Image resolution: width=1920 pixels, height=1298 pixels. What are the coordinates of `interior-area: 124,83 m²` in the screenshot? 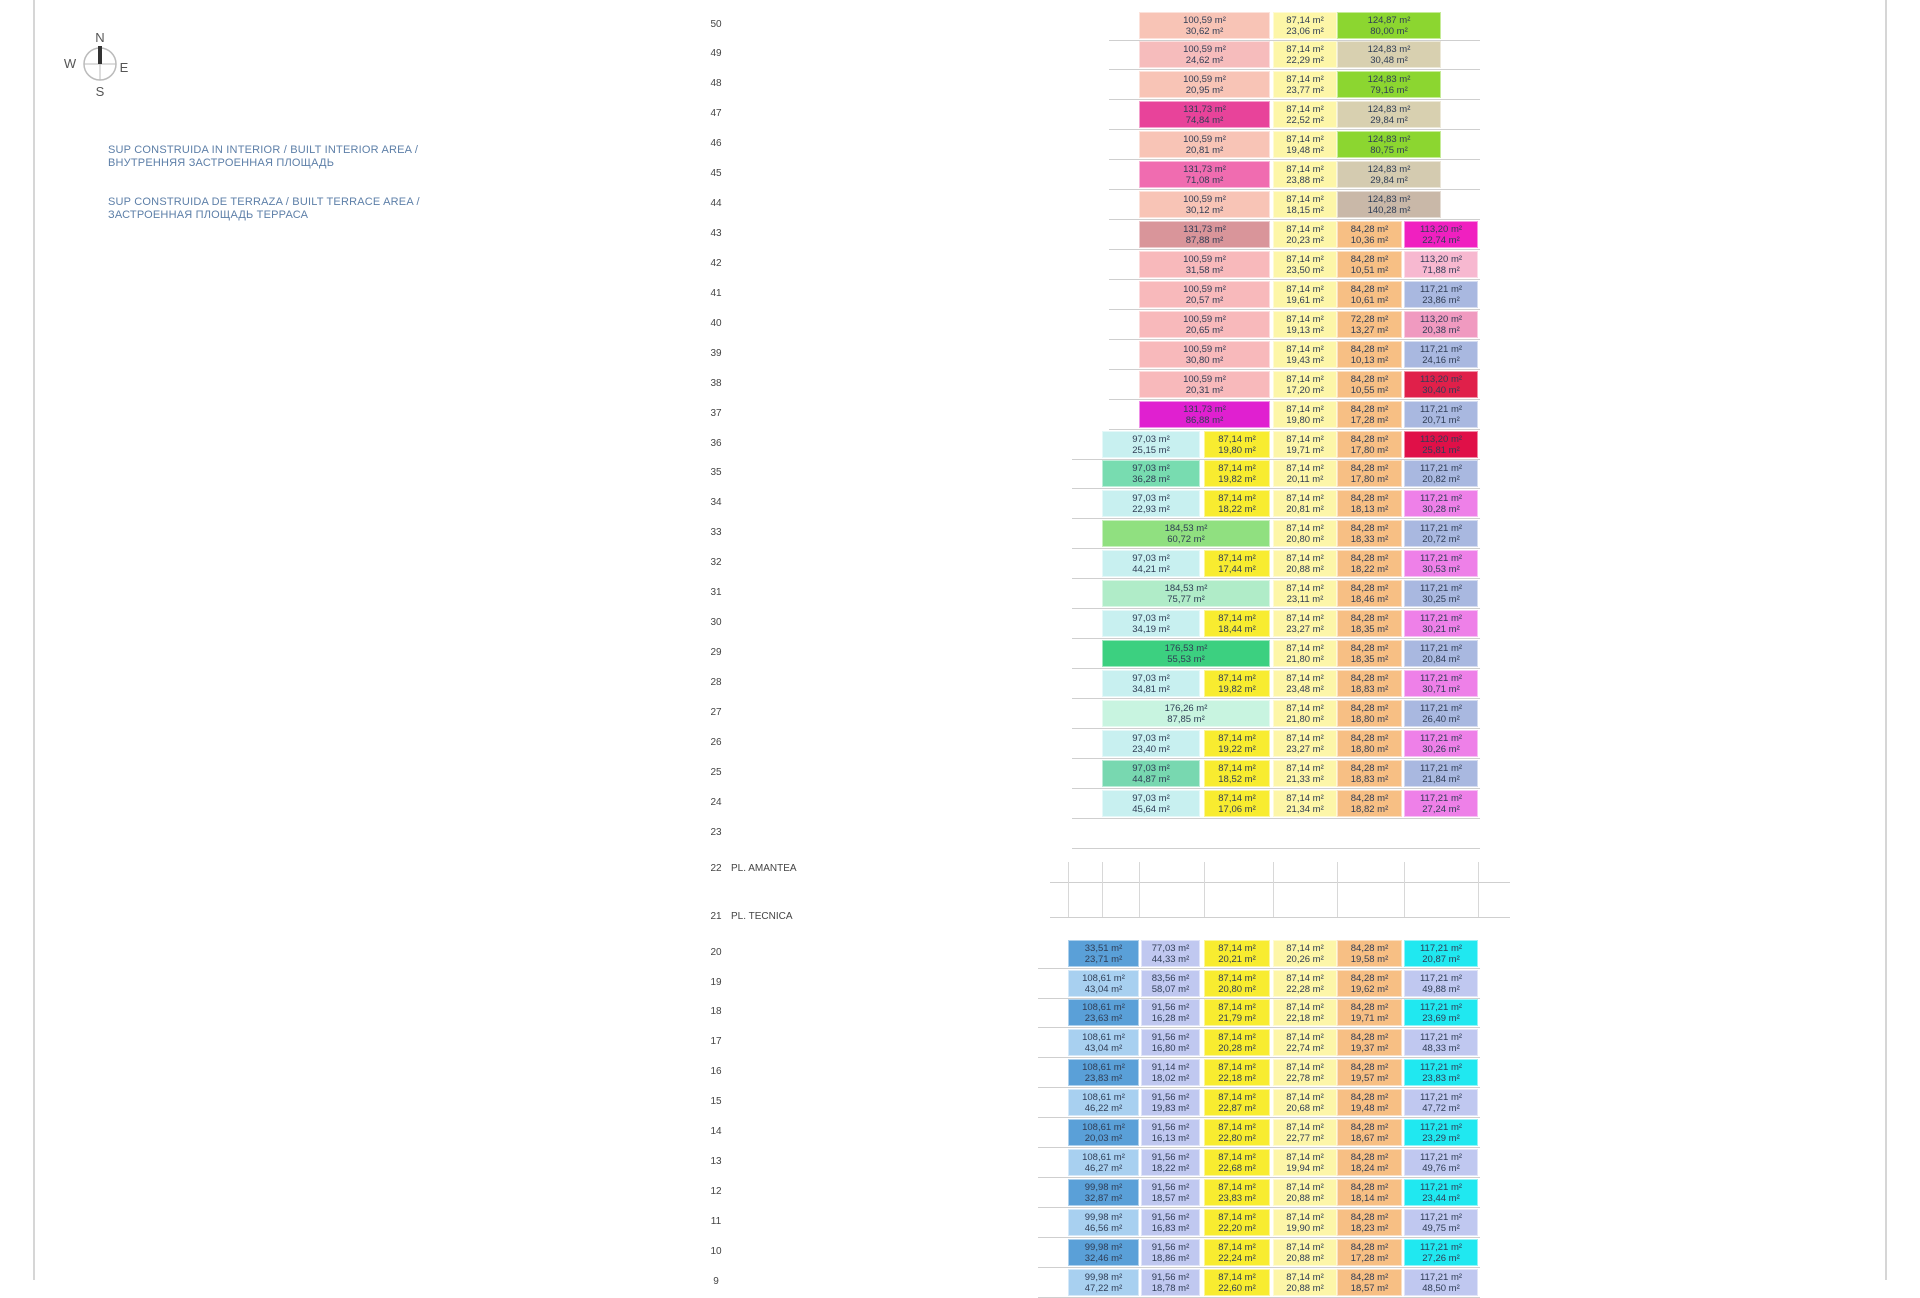 It's located at (1389, 170).